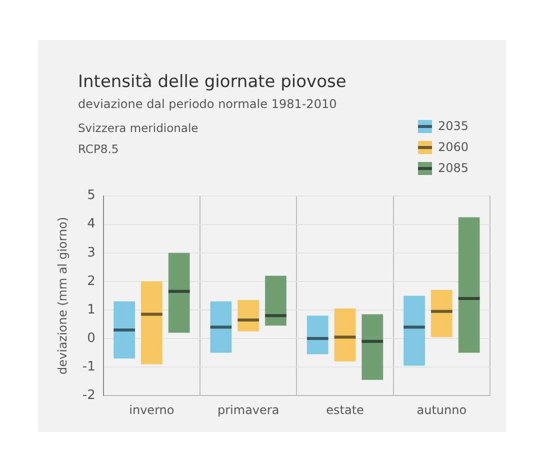  What do you see at coordinates (91, 196) in the screenshot?
I see `y-tick-label: 5` at bounding box center [91, 196].